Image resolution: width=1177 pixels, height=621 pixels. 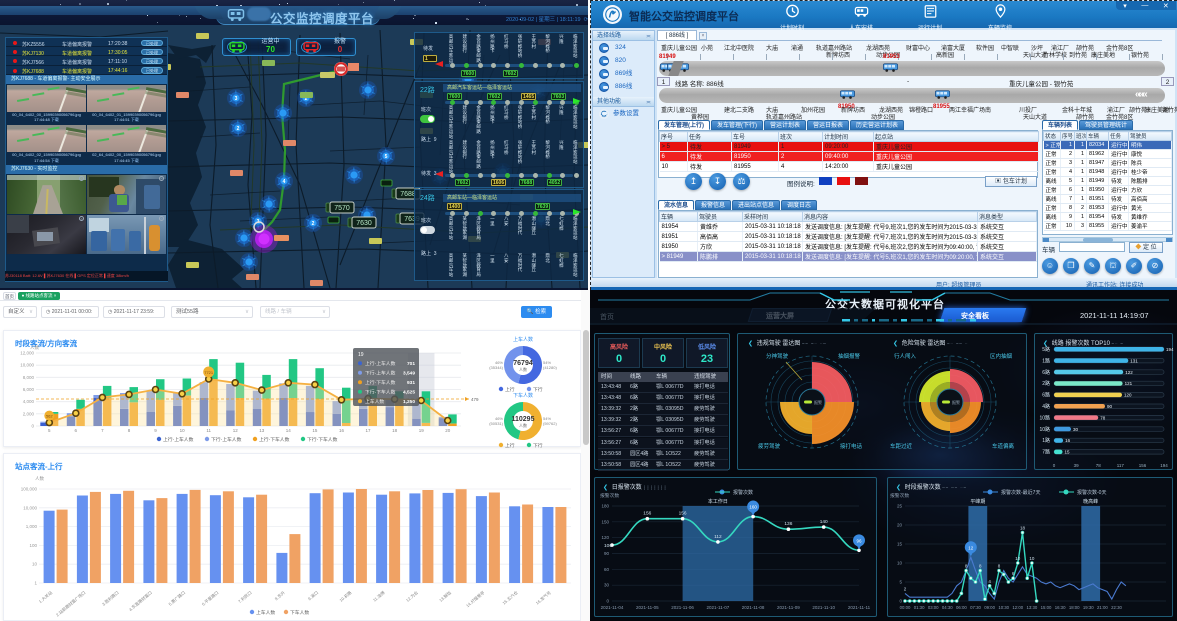 What do you see at coordinates (412, 219) in the screenshot?
I see `svg-text: 7639` at bounding box center [412, 219].